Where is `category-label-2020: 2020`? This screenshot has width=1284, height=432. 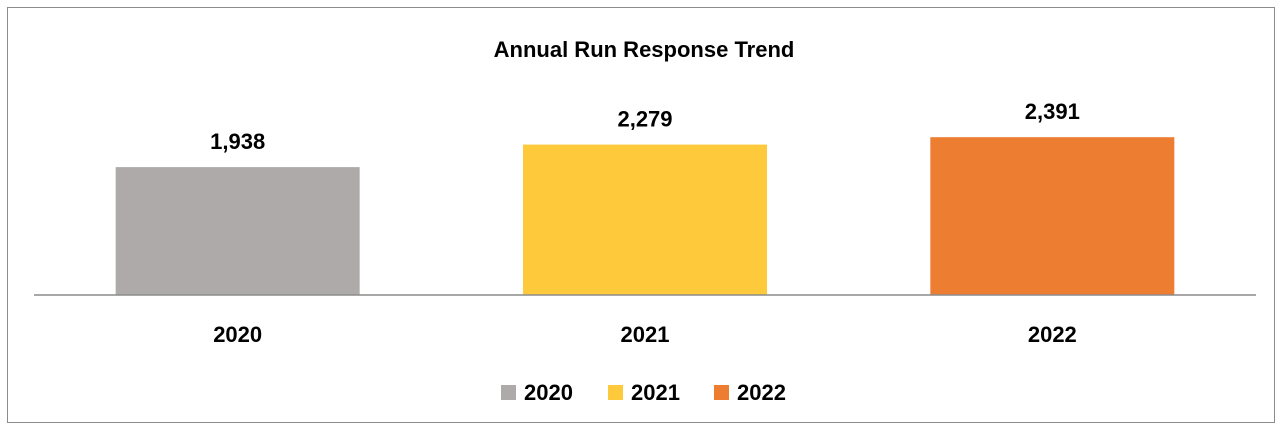 category-label-2020: 2020 is located at coordinates (237, 334).